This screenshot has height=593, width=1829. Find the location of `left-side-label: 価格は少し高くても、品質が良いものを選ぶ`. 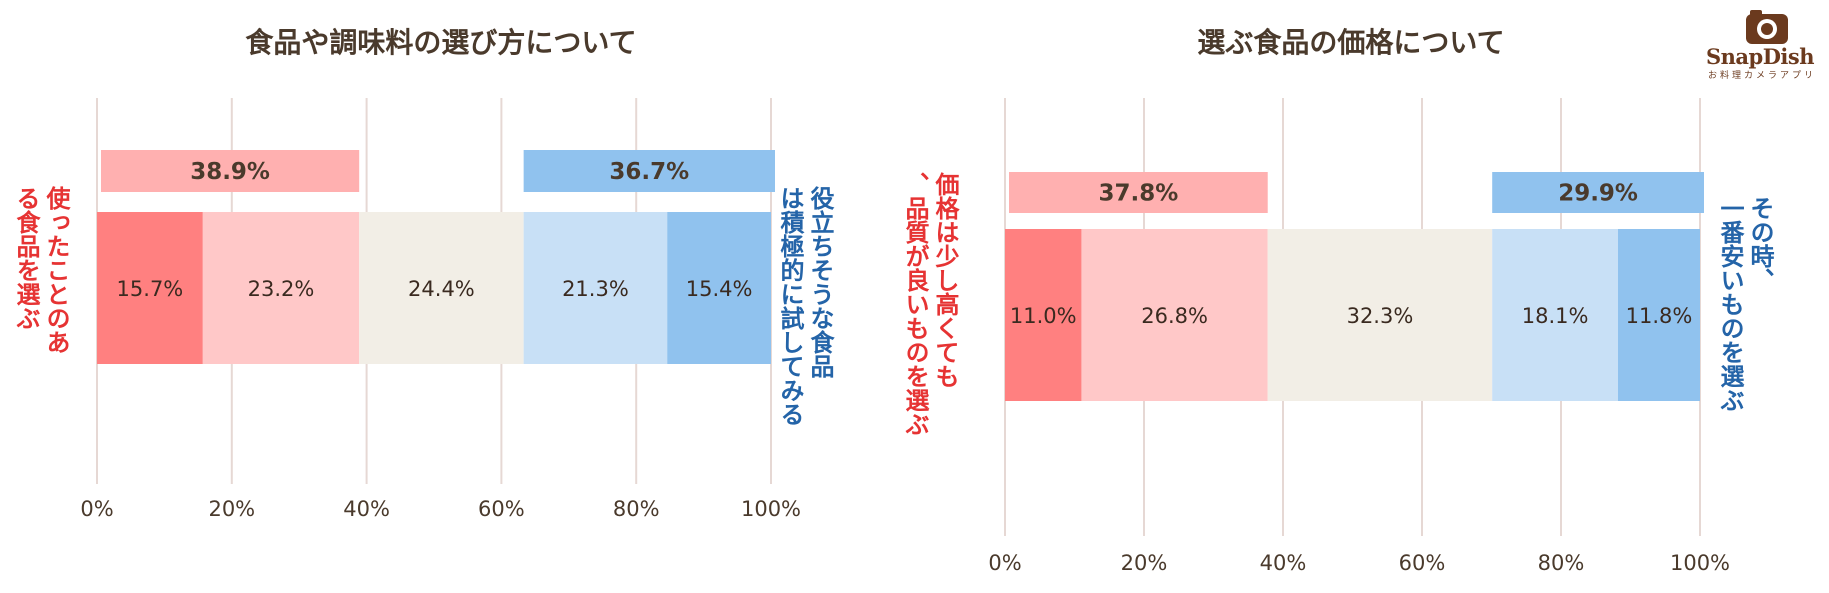

left-side-label: 価格は少し高くても、品質が良いものを選ぶ is located at coordinates (930, 304).